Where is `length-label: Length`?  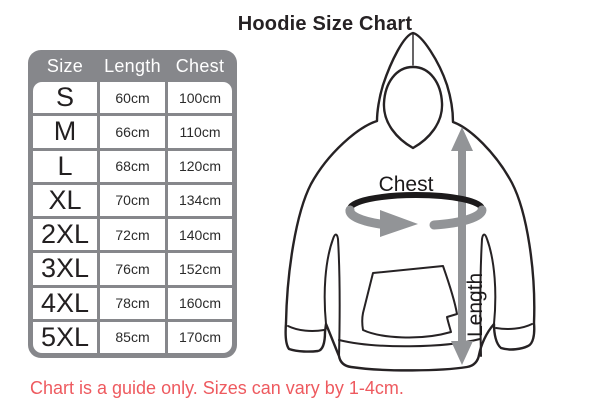 length-label: Length is located at coordinates (475, 305).